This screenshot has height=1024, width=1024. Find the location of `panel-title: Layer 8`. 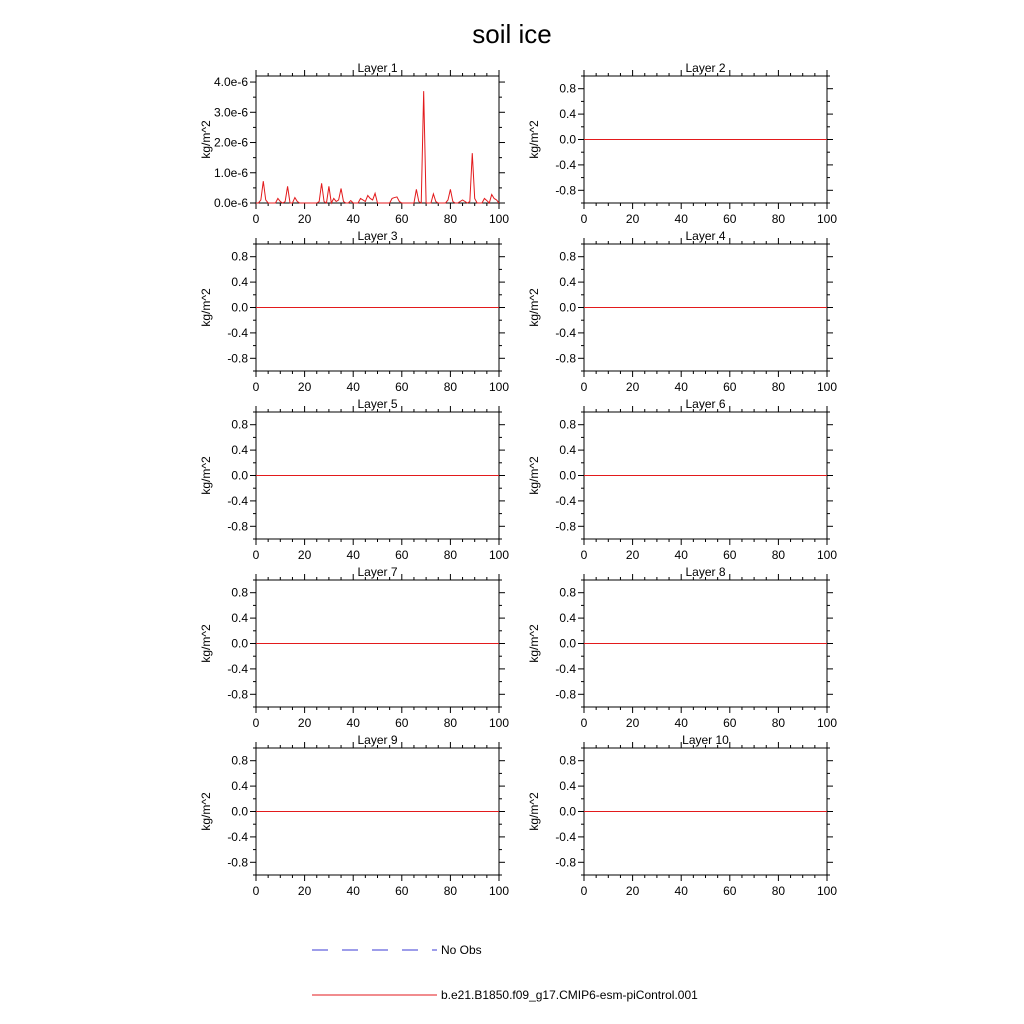

panel-title: Layer 8 is located at coordinates (705, 572).